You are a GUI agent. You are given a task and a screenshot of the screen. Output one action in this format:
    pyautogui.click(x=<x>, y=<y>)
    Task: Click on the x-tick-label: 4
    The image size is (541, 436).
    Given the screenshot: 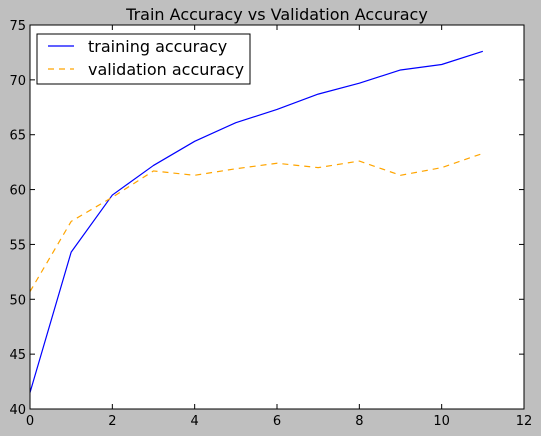 What is the action you would take?
    pyautogui.click(x=195, y=421)
    